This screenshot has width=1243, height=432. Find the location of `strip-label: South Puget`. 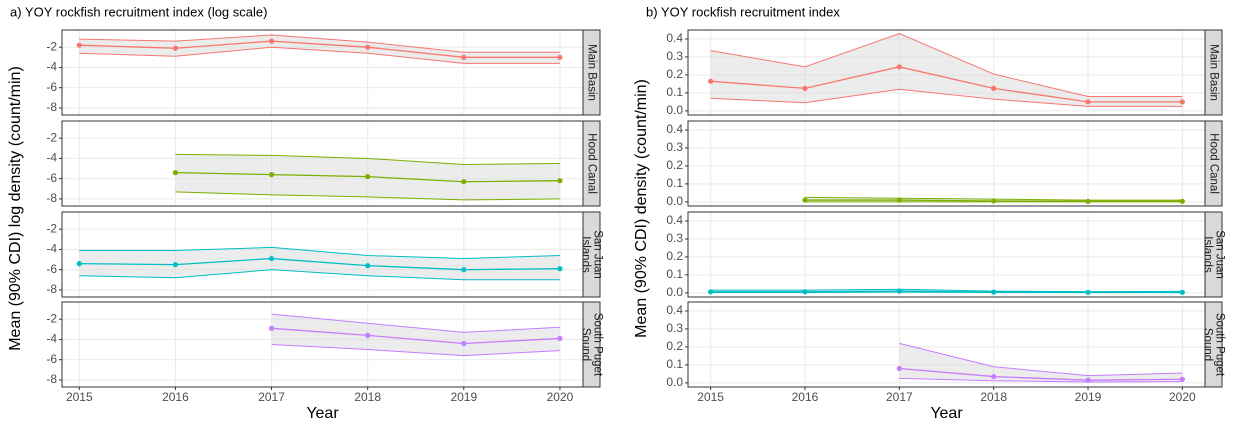

strip-label: South Puget is located at coordinates (1219, 345).